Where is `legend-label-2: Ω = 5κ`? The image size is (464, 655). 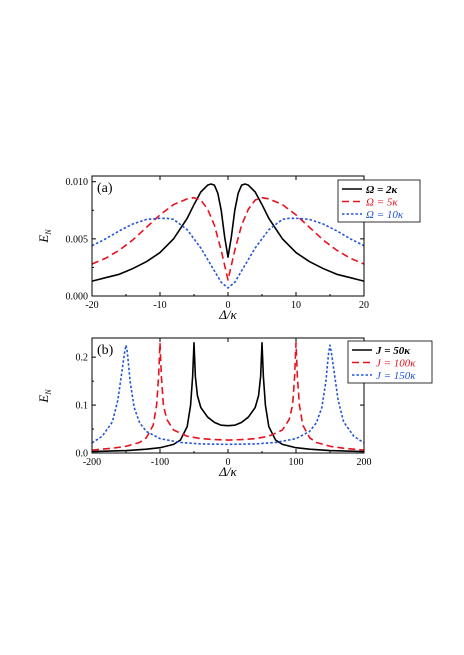 legend-label-2: Ω = 5κ is located at coordinates (382, 203).